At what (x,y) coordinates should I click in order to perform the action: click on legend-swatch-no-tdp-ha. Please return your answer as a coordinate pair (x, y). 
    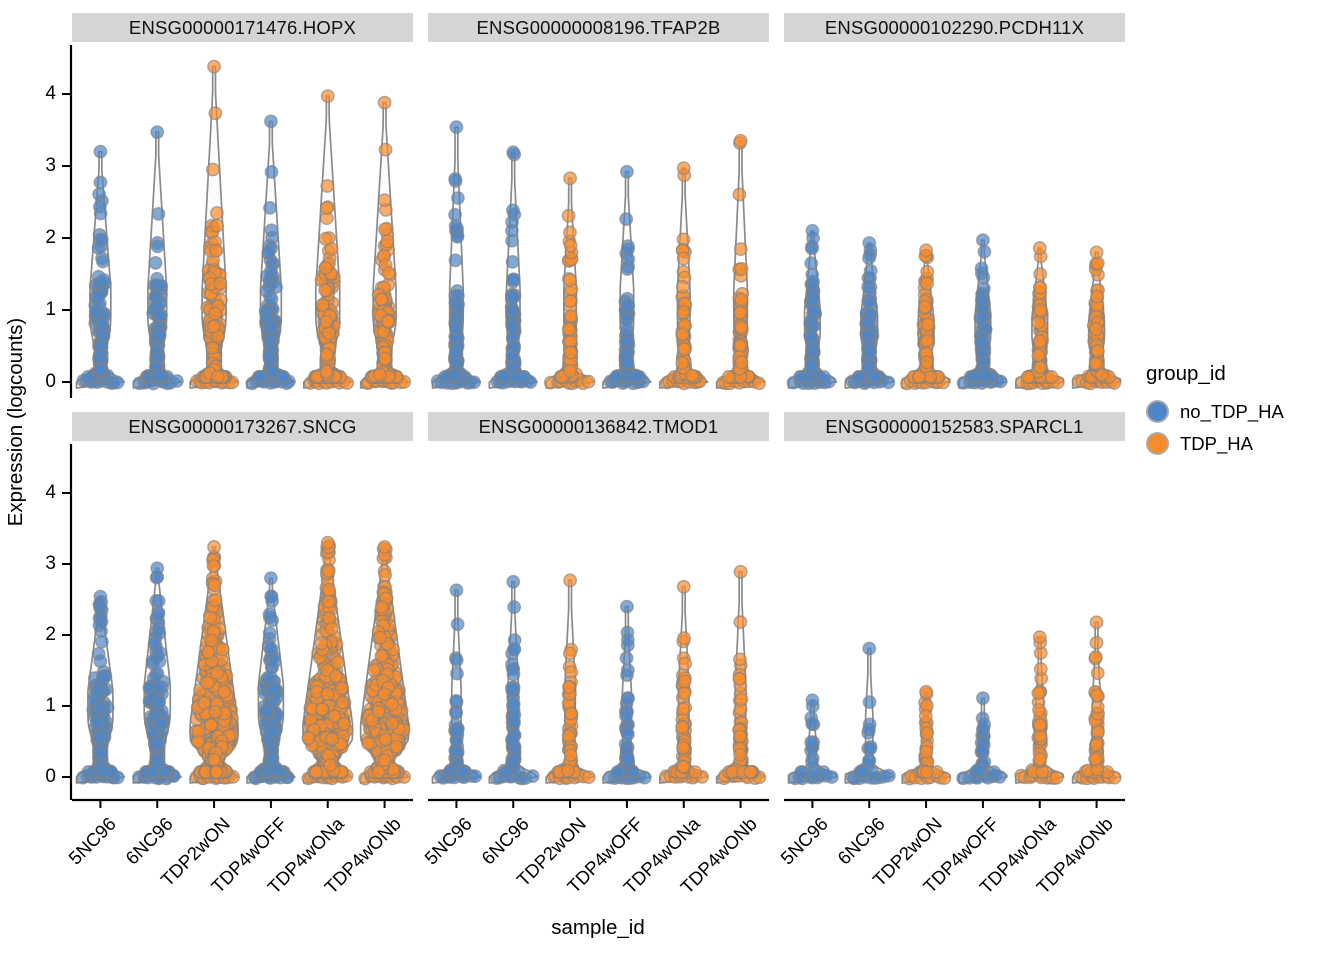
    Looking at the image, I should click on (1157, 411).